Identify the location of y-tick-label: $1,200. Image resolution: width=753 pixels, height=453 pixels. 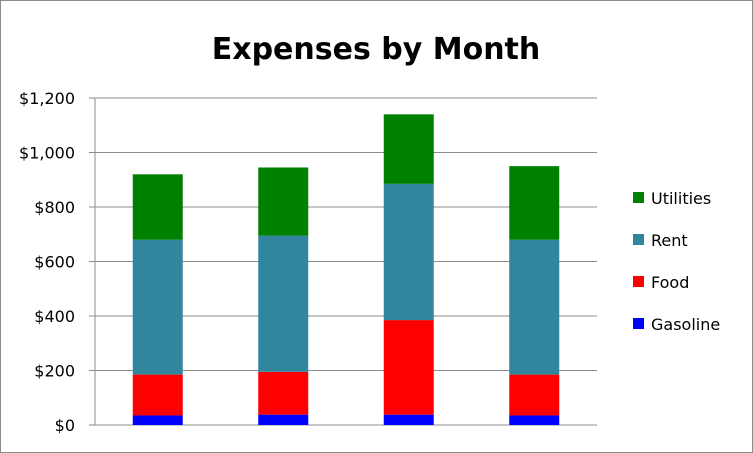
(47, 98).